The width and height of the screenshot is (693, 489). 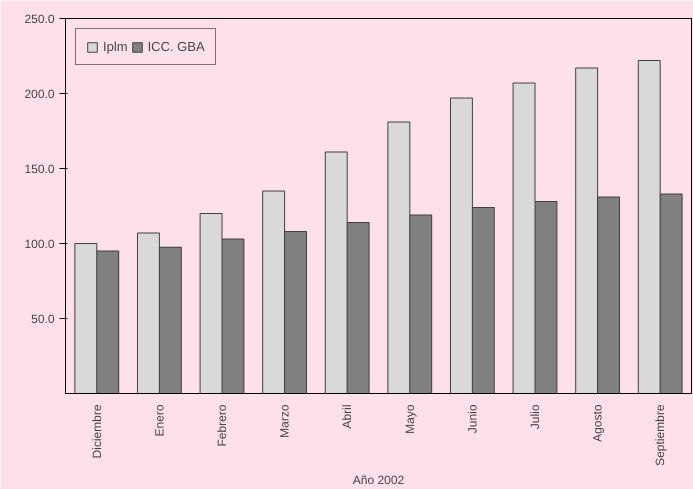 What do you see at coordinates (39, 244) in the screenshot?
I see `y-tick-label: 100.0` at bounding box center [39, 244].